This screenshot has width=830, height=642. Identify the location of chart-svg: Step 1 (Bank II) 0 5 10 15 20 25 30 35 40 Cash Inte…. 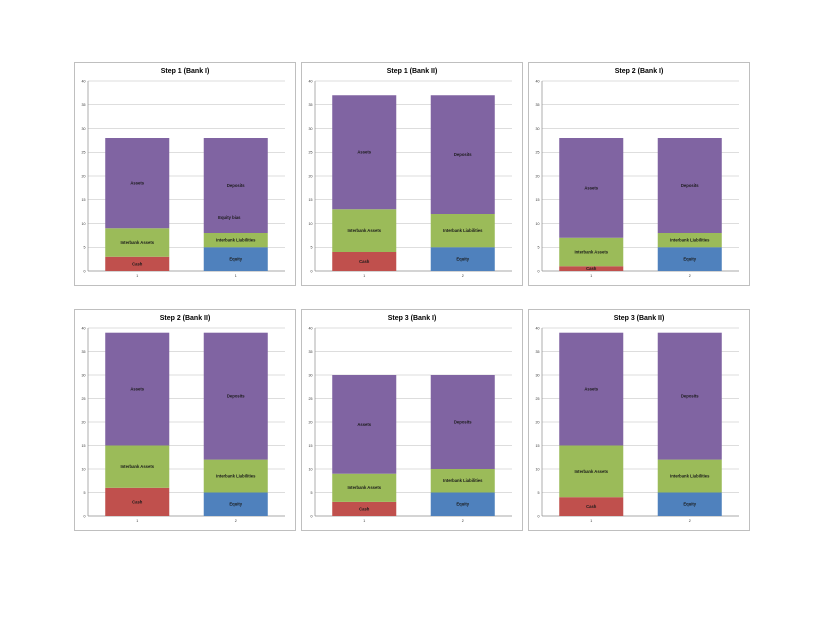
(410, 173).